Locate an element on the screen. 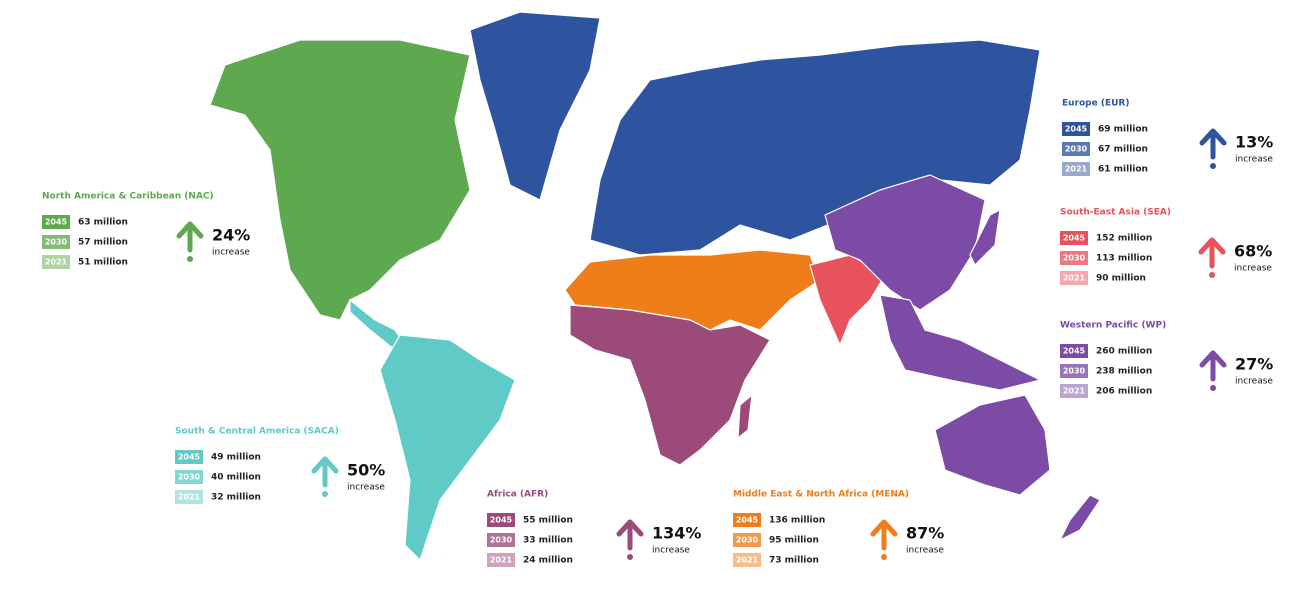 The width and height of the screenshot is (1304, 591). value: 113 million is located at coordinates (1124, 259).